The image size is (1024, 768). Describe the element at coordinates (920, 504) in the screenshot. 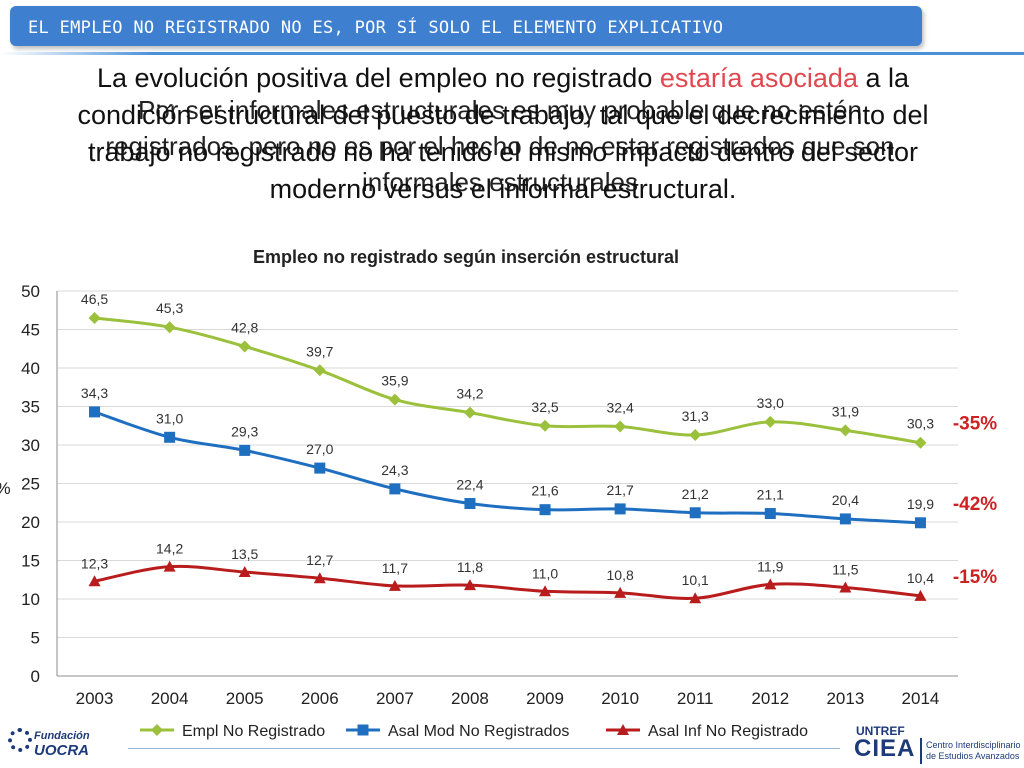

I see `data-label: 19,9` at that location.